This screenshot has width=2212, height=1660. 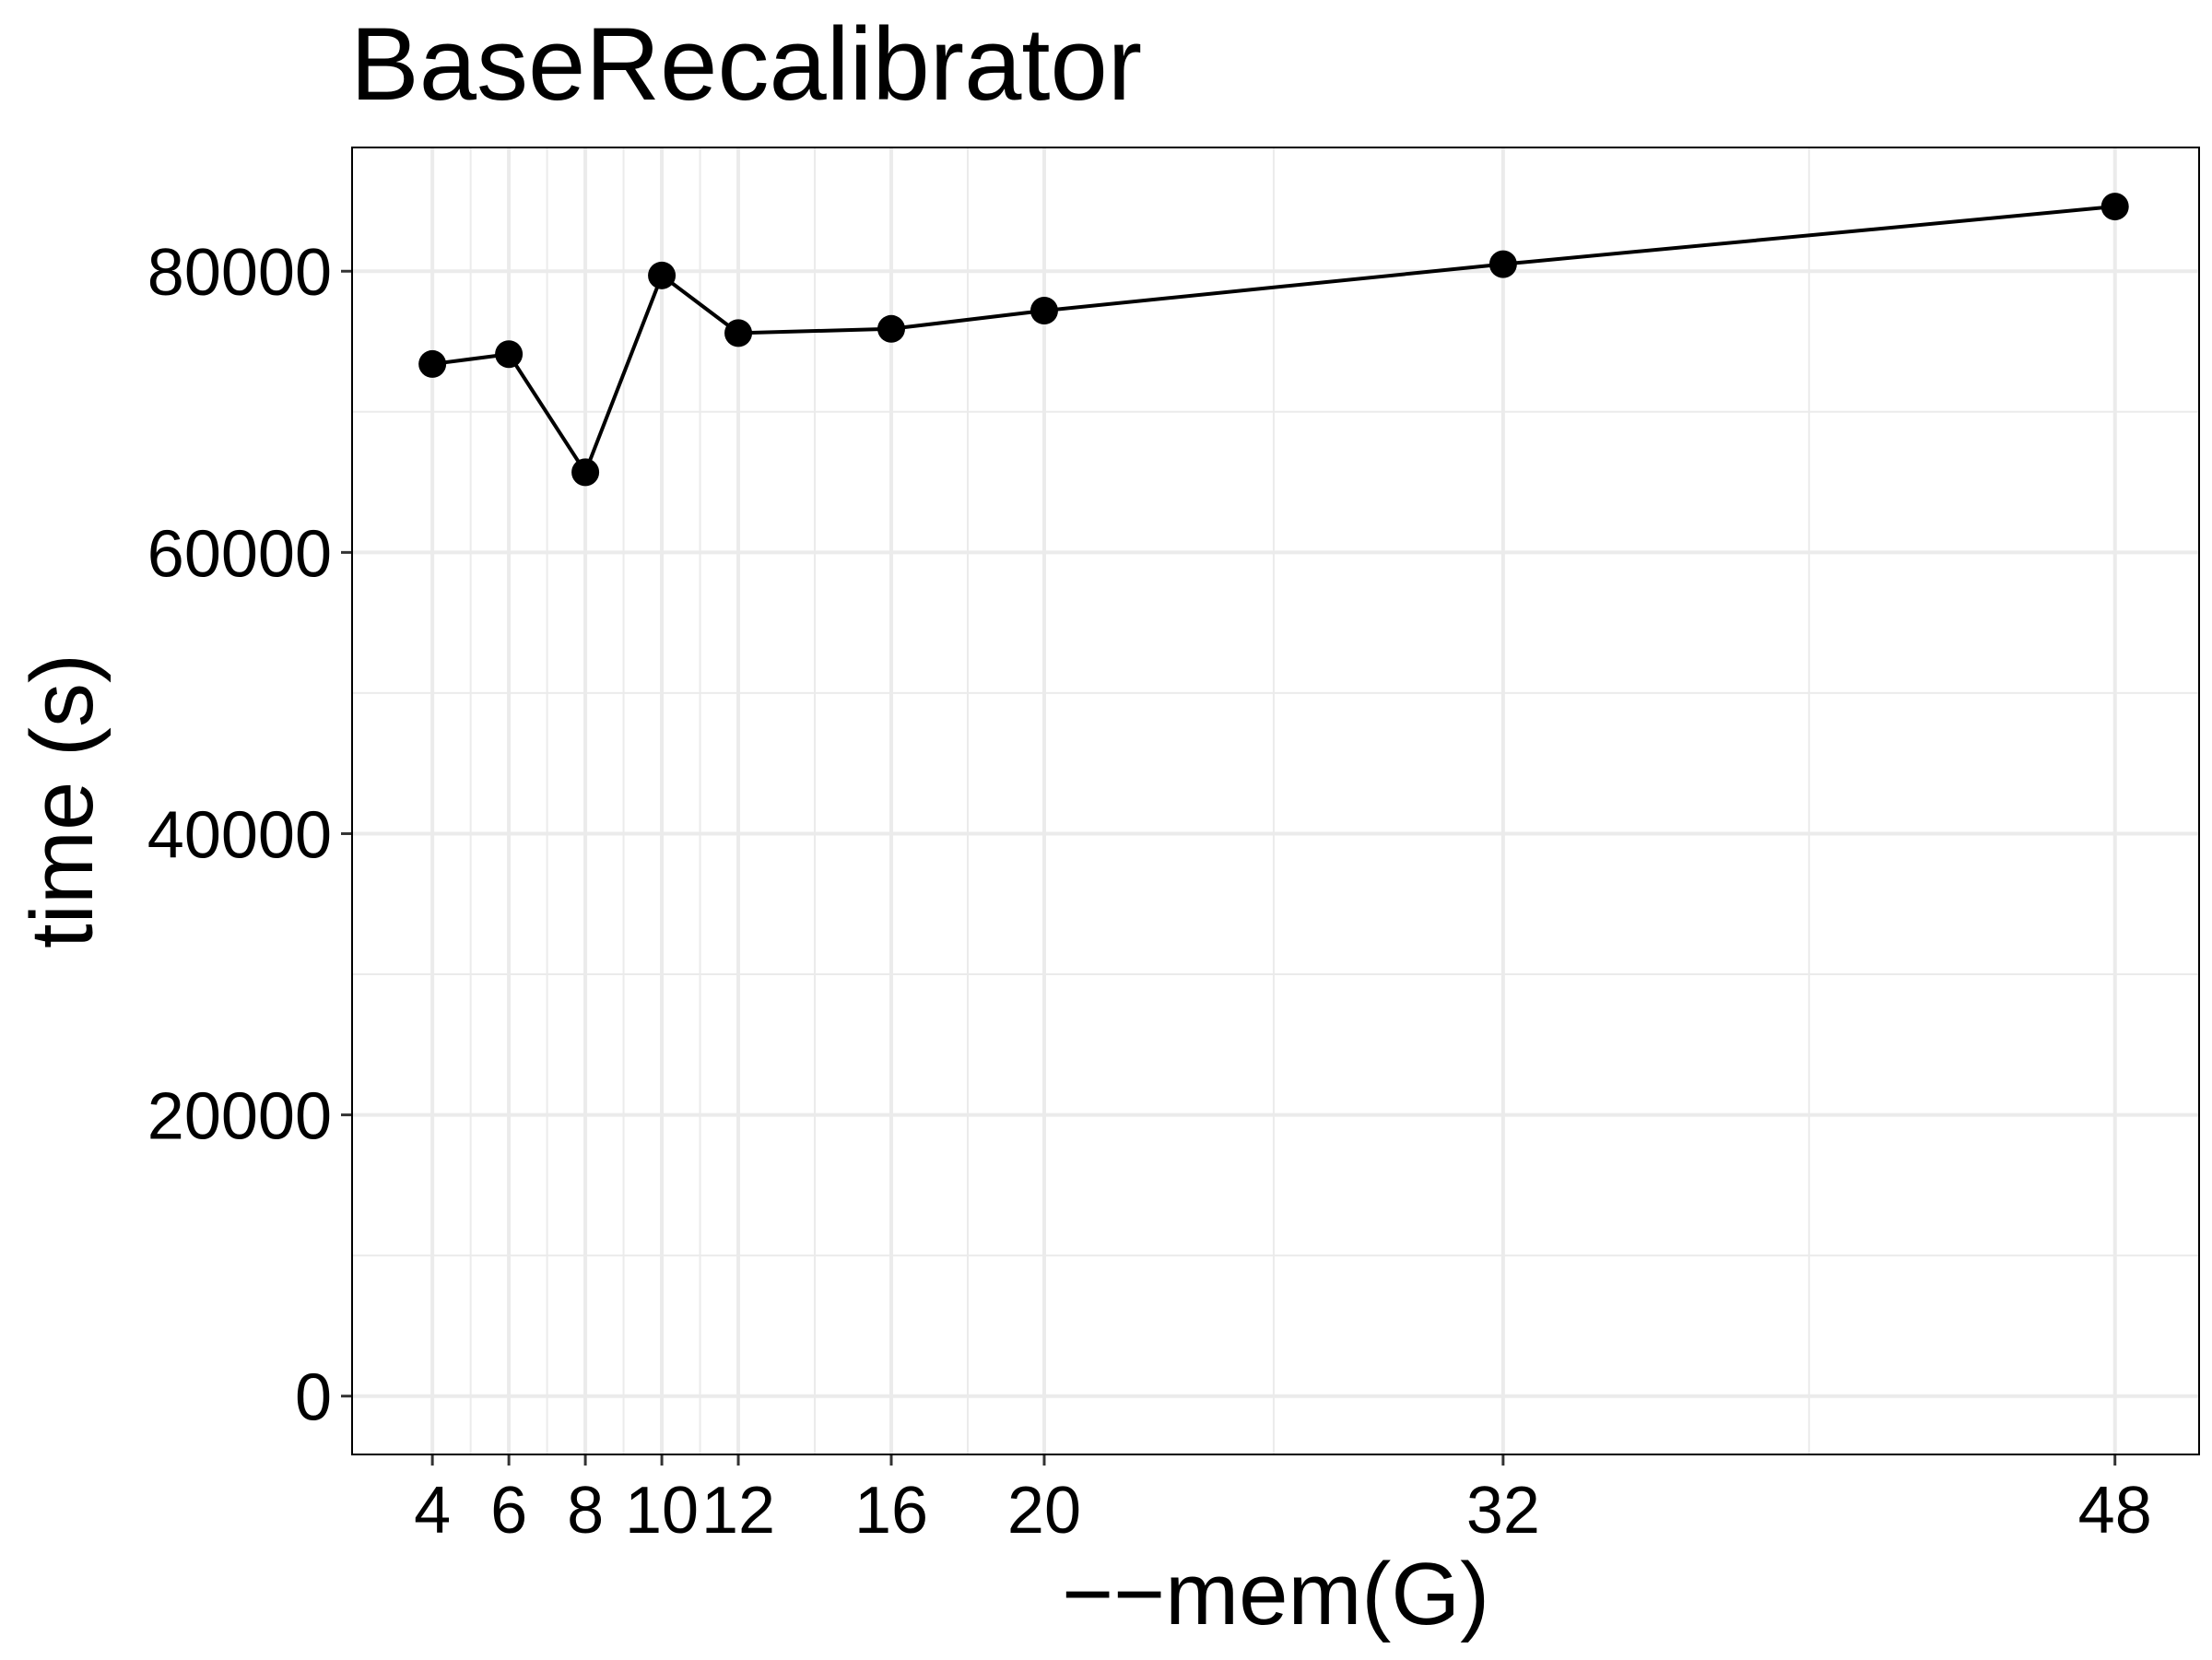 What do you see at coordinates (508, 1511) in the screenshot?
I see `x-tick-label: 6` at bounding box center [508, 1511].